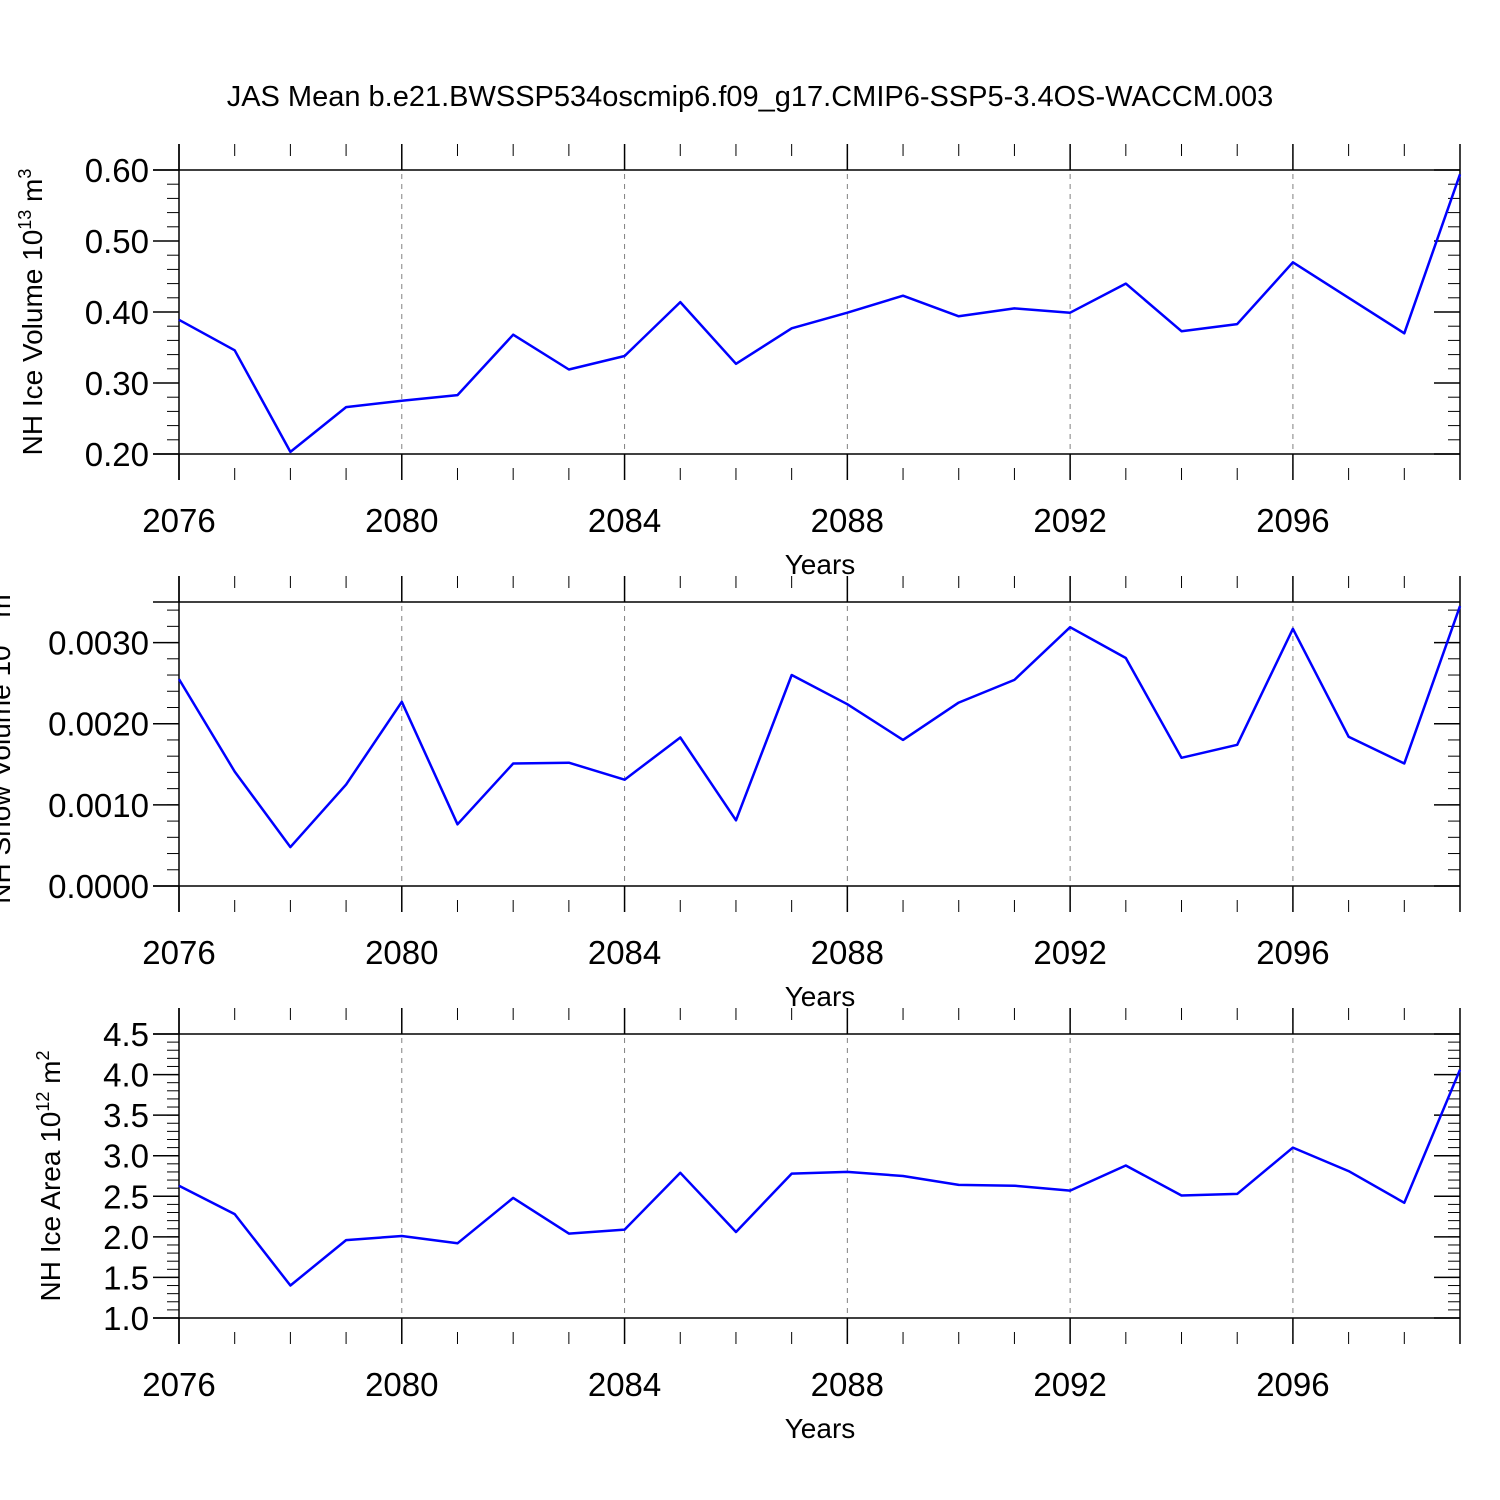  I want to click on y-tick-label: 0.30, so click(117, 383).